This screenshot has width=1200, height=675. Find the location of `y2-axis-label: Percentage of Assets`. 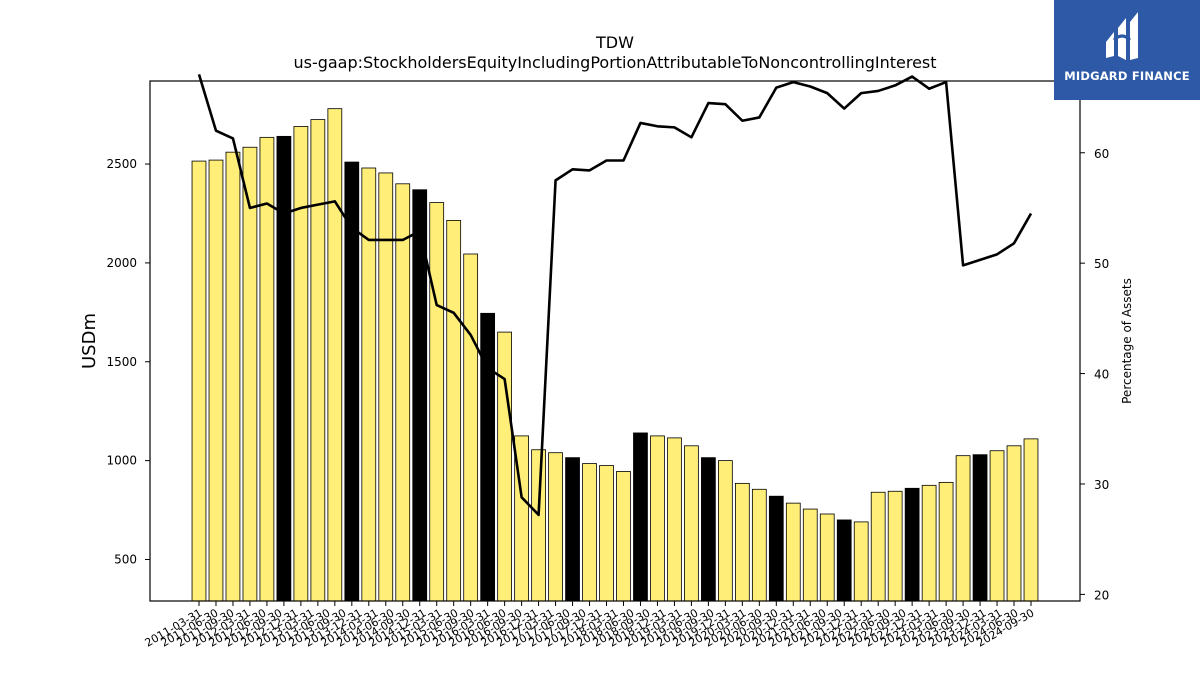

y2-axis-label: Percentage of Assets is located at coordinates (1127, 341).